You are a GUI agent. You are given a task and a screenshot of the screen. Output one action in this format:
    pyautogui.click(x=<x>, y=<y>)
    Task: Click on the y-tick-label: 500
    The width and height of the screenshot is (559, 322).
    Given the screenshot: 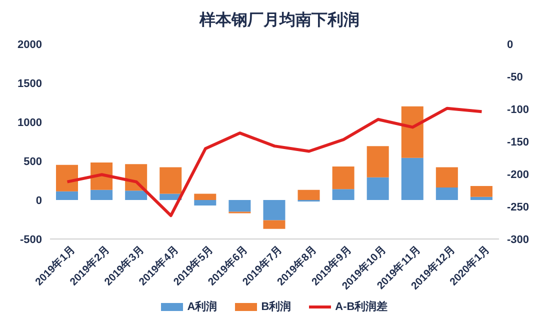 What is the action you would take?
    pyautogui.click(x=33, y=162)
    